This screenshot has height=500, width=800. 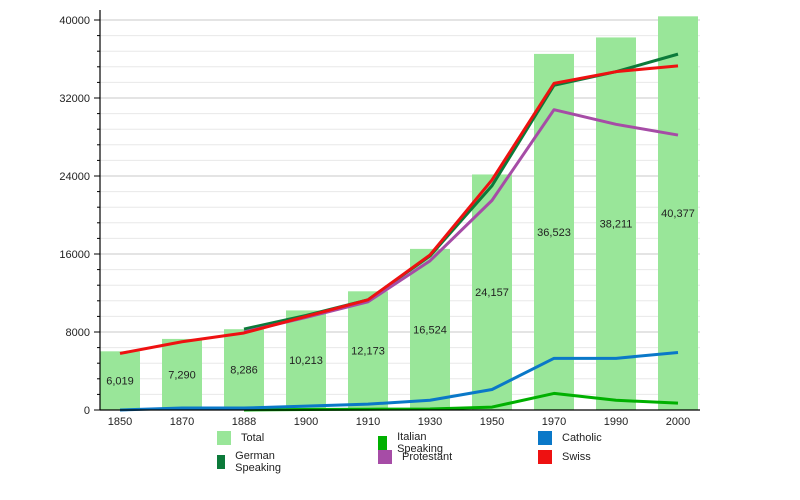 What do you see at coordinates (74, 177) in the screenshot?
I see `y-tick-label: 24000` at bounding box center [74, 177].